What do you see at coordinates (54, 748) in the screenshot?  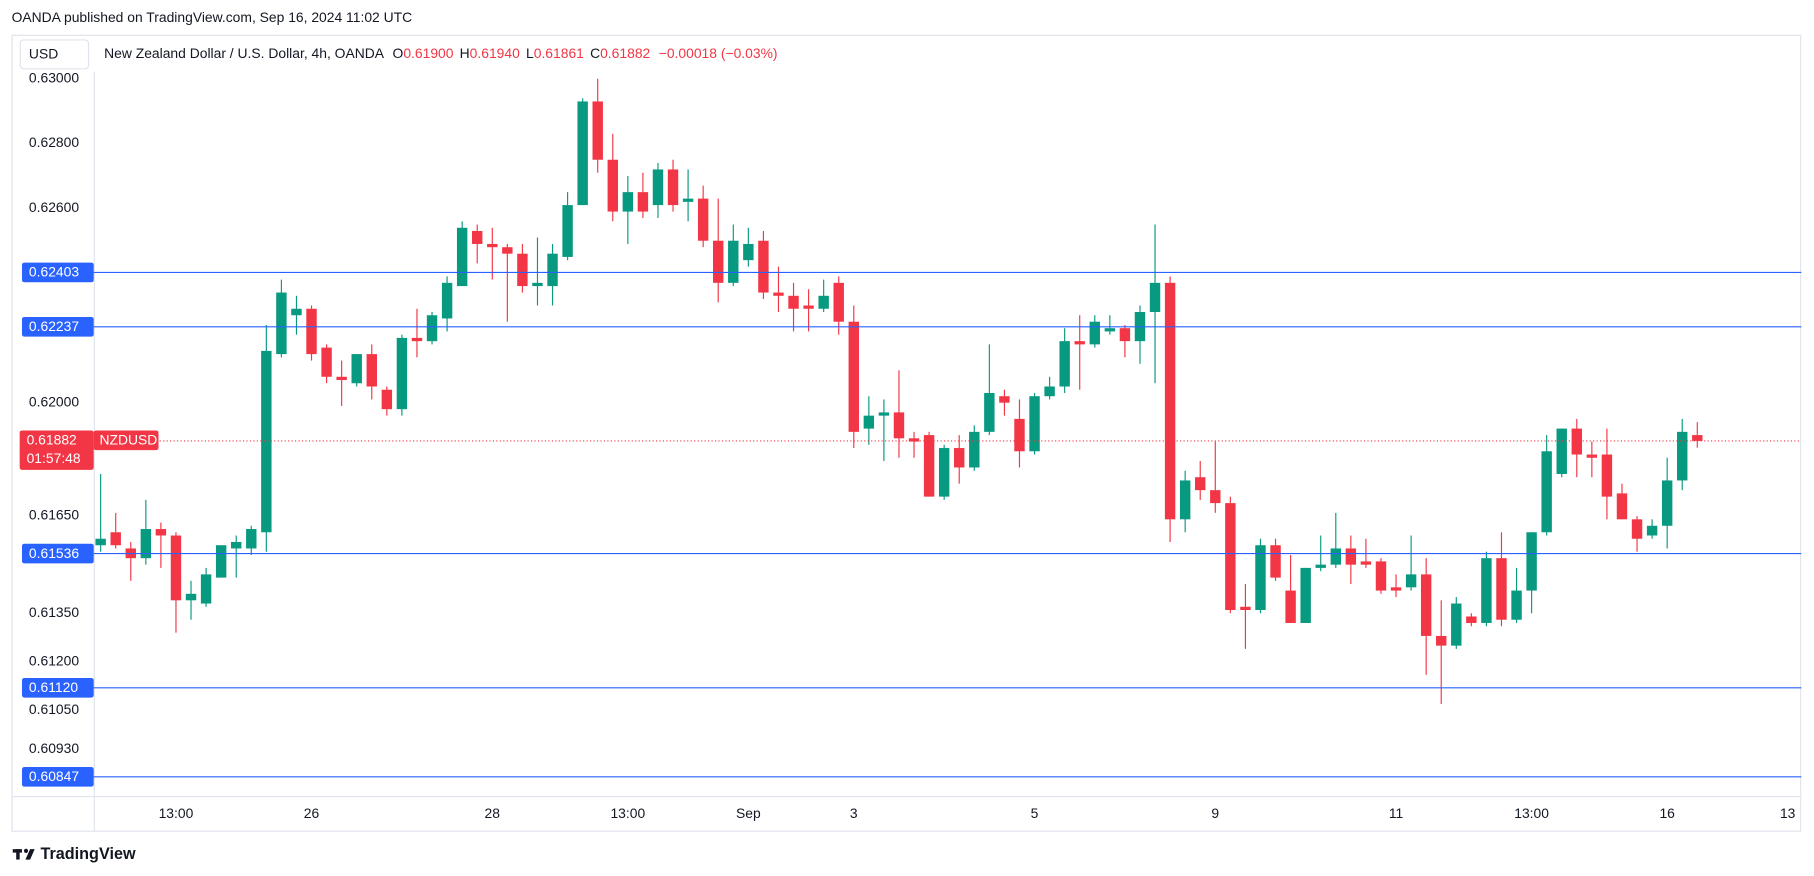 I see `y-tick-label: 0.60930` at bounding box center [54, 748].